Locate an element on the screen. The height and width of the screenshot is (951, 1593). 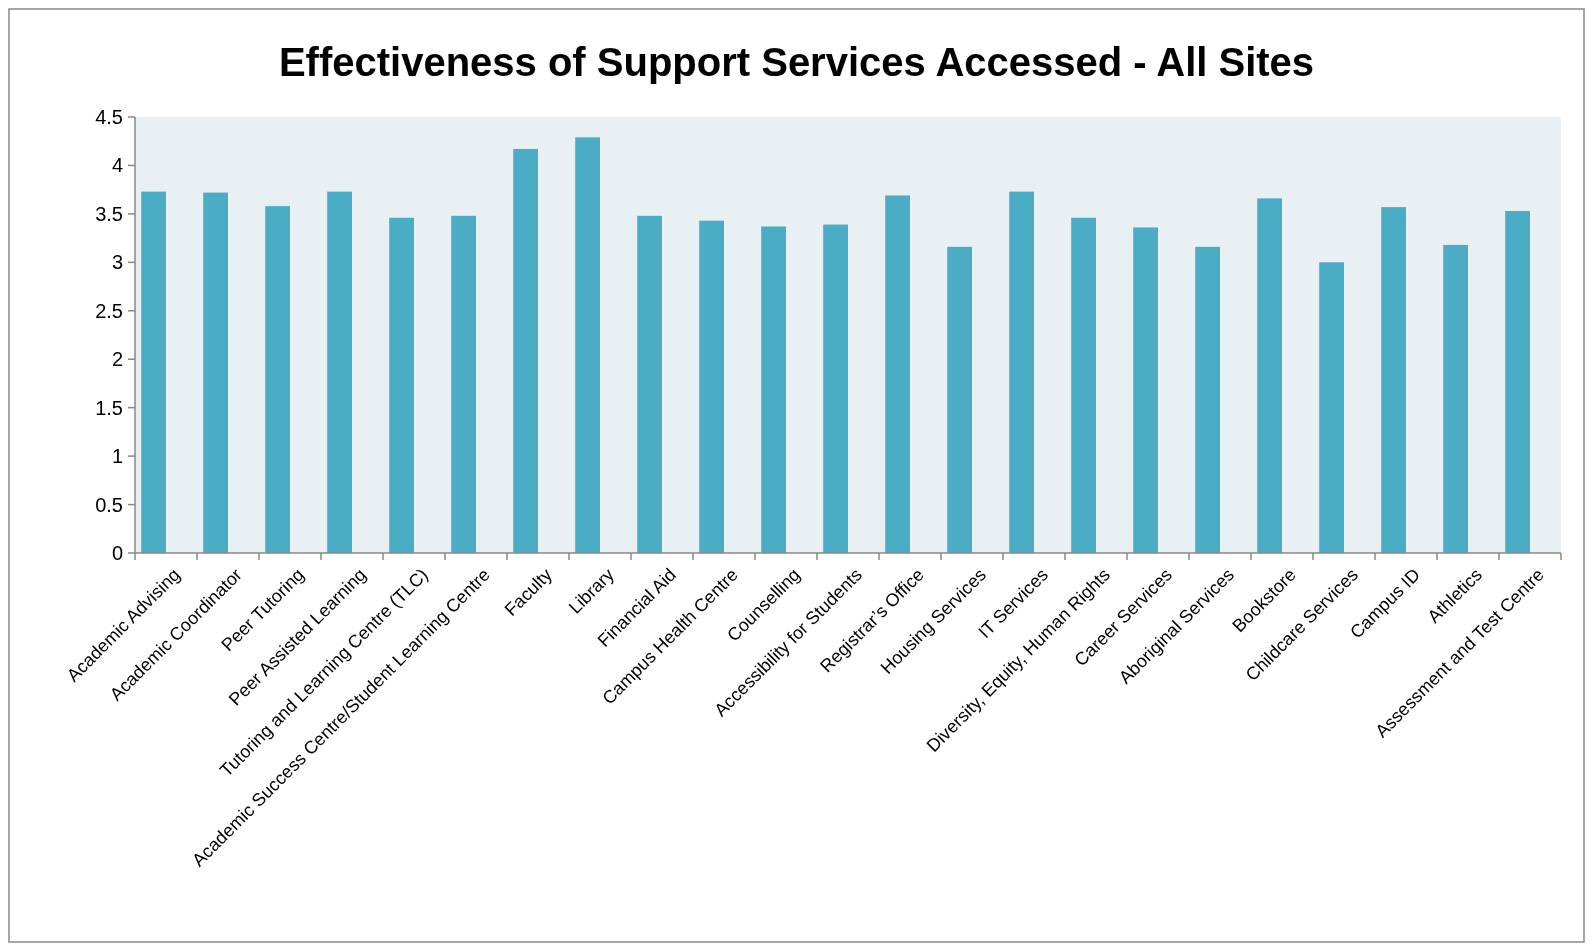
y-tick-label: 0.5 is located at coordinates (109, 504).